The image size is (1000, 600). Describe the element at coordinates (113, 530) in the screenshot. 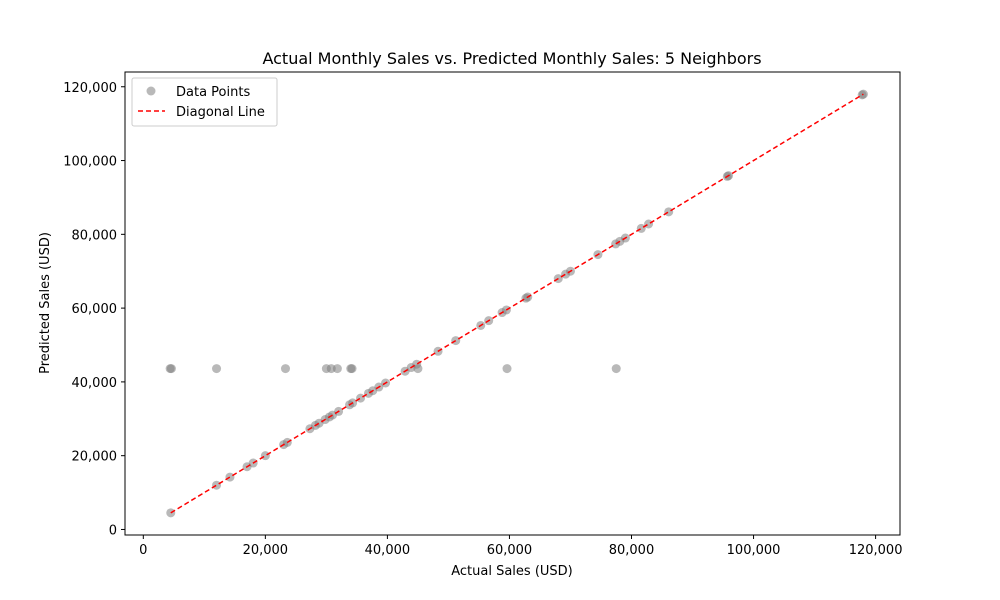

I see `y-tick-label: 0` at that location.